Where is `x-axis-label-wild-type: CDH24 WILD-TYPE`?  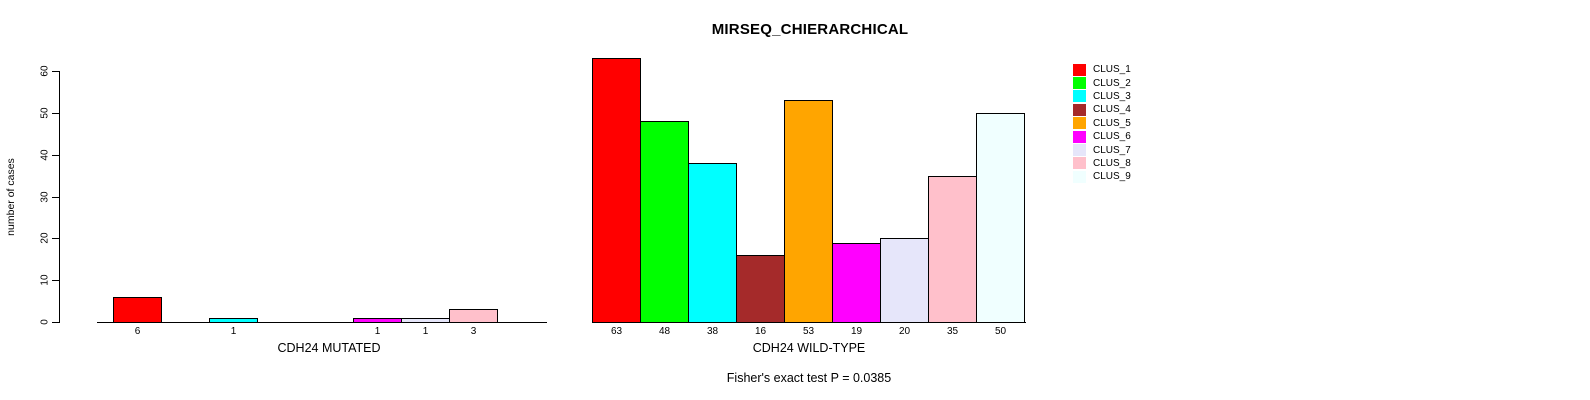 x-axis-label-wild-type: CDH24 WILD-TYPE is located at coordinates (809, 348).